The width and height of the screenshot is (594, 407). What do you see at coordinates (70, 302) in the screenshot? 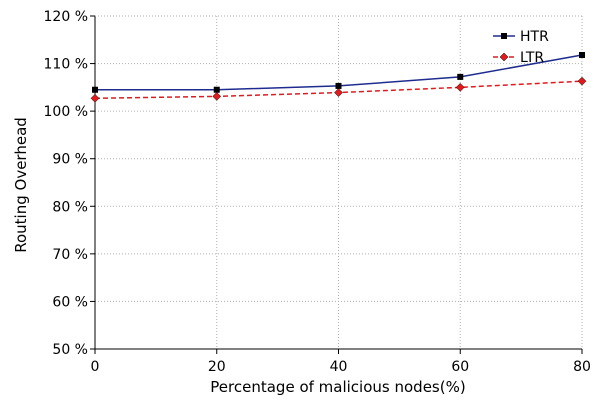
I see `y-tick-label: 60 %` at bounding box center [70, 302].